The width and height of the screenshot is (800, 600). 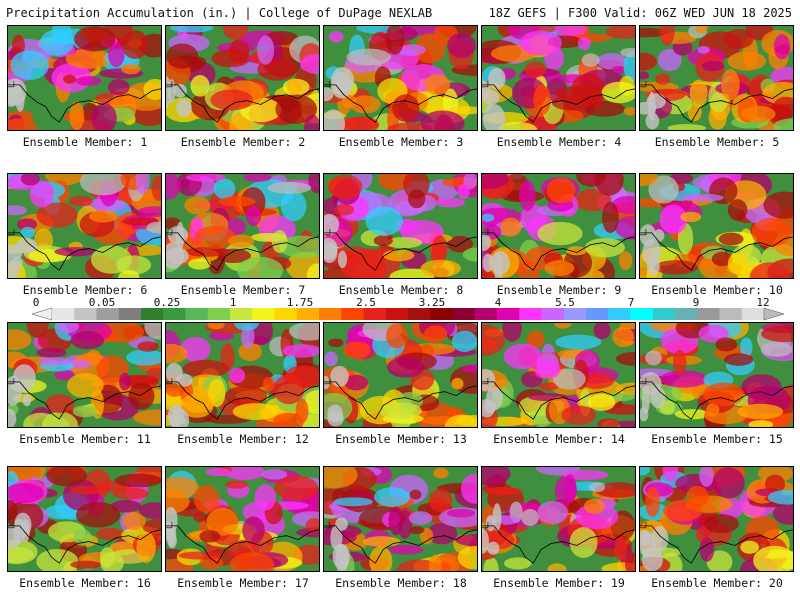 I want to click on colorbar-scale, so click(x=408, y=314).